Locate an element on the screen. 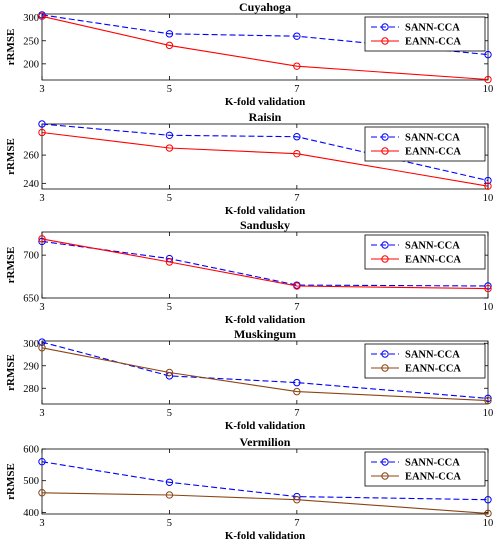  y-tick-label: 260 is located at coordinates (31, 156).